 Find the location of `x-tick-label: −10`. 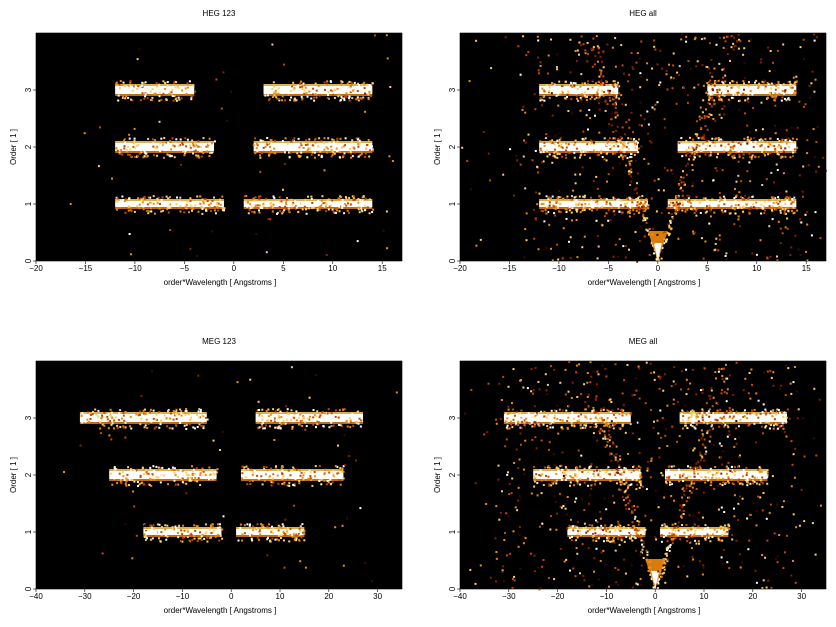

x-tick-label: −10 is located at coordinates (559, 268).